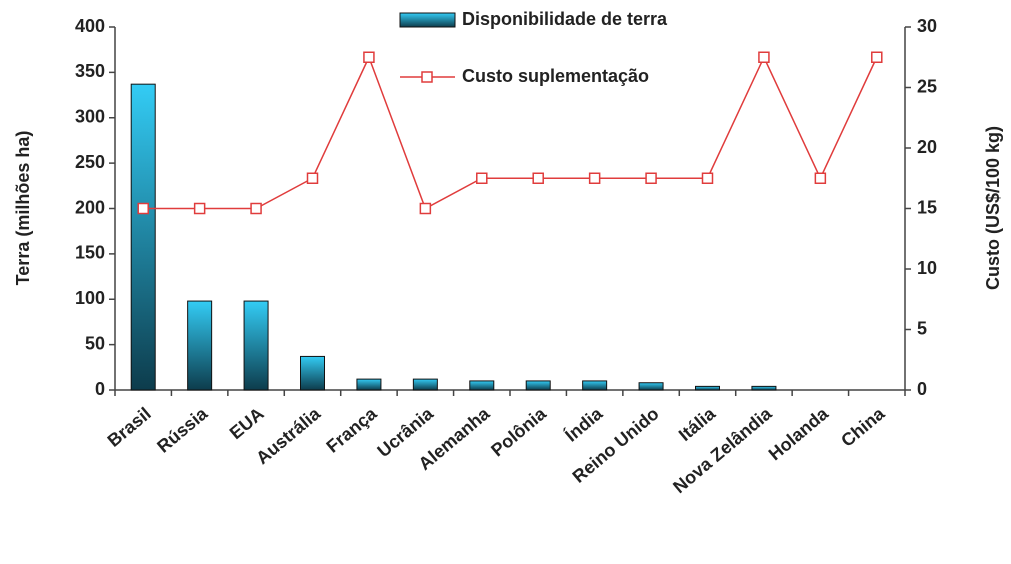 The image size is (1011, 564). Describe the element at coordinates (427, 20) in the screenshot. I see `legend-swatch` at that location.